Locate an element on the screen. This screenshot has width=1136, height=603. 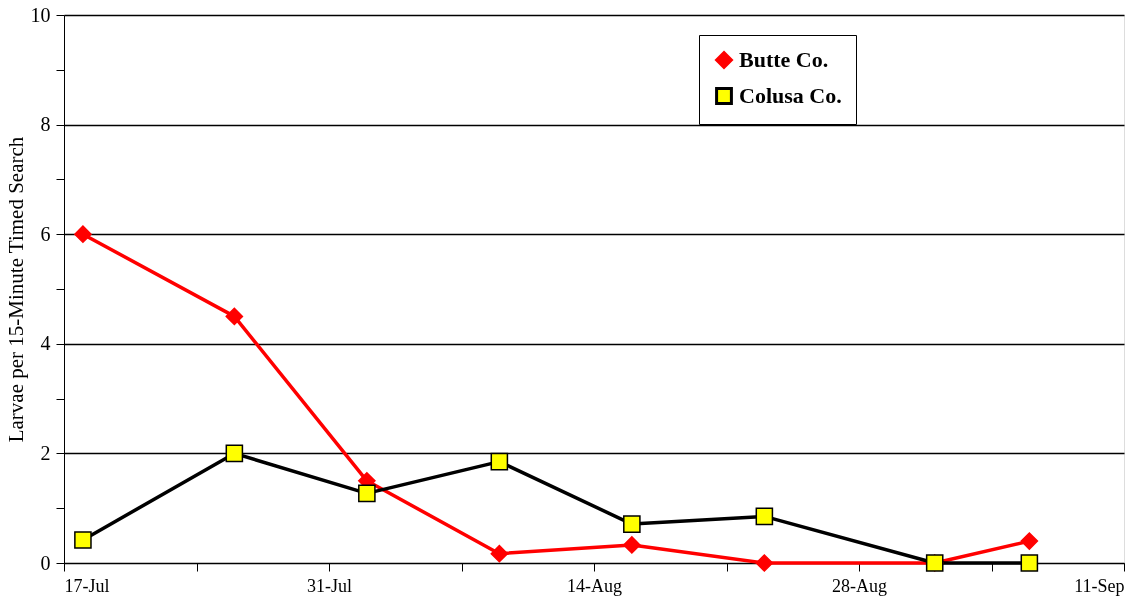
x-tick-label: 17-Jul is located at coordinates (87, 585).